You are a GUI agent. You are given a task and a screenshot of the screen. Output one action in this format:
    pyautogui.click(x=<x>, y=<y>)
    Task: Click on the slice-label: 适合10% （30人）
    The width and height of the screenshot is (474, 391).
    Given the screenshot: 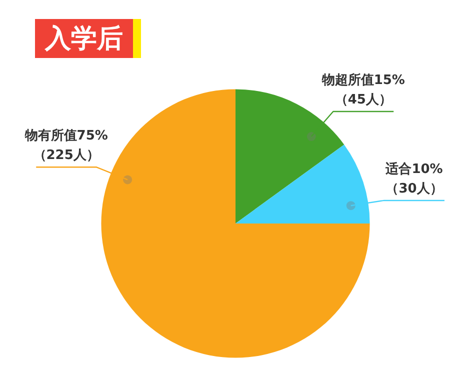 What is the action you would take?
    pyautogui.click(x=413, y=179)
    